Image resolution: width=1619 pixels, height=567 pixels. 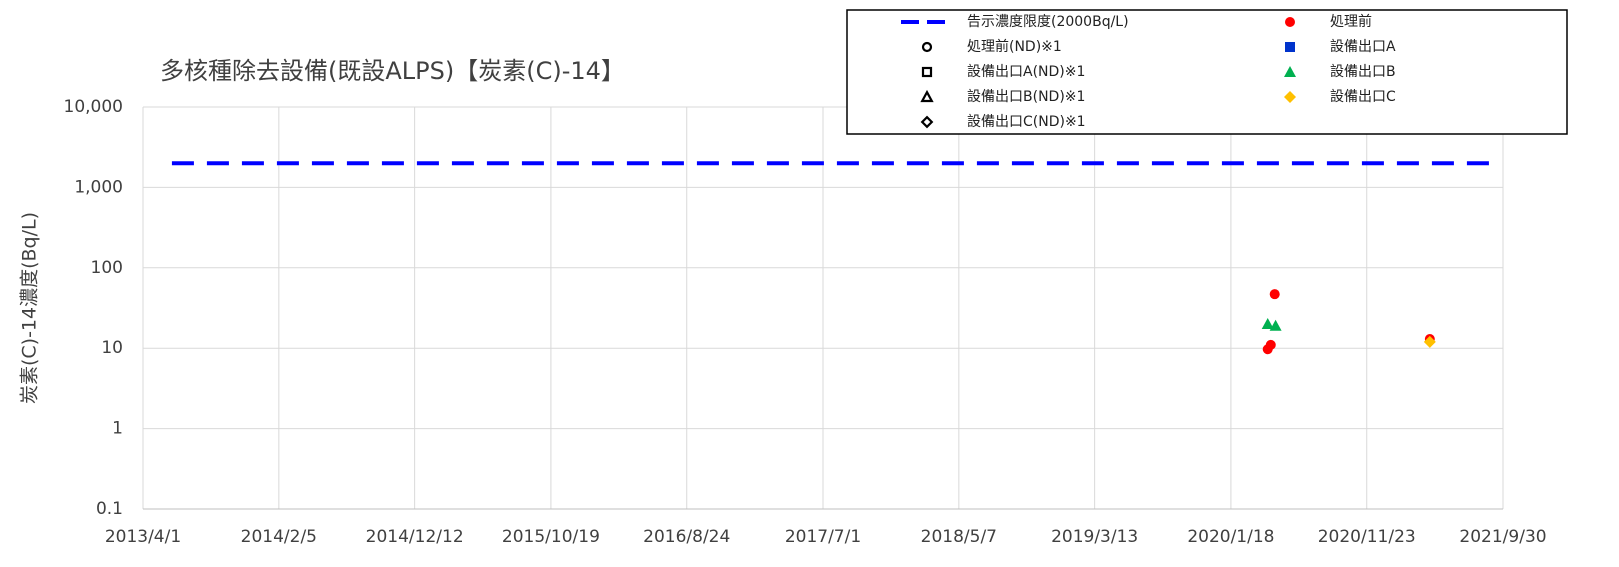 What do you see at coordinates (959, 537) in the screenshot?
I see `x-tick-label: 2018/5/7` at bounding box center [959, 537].